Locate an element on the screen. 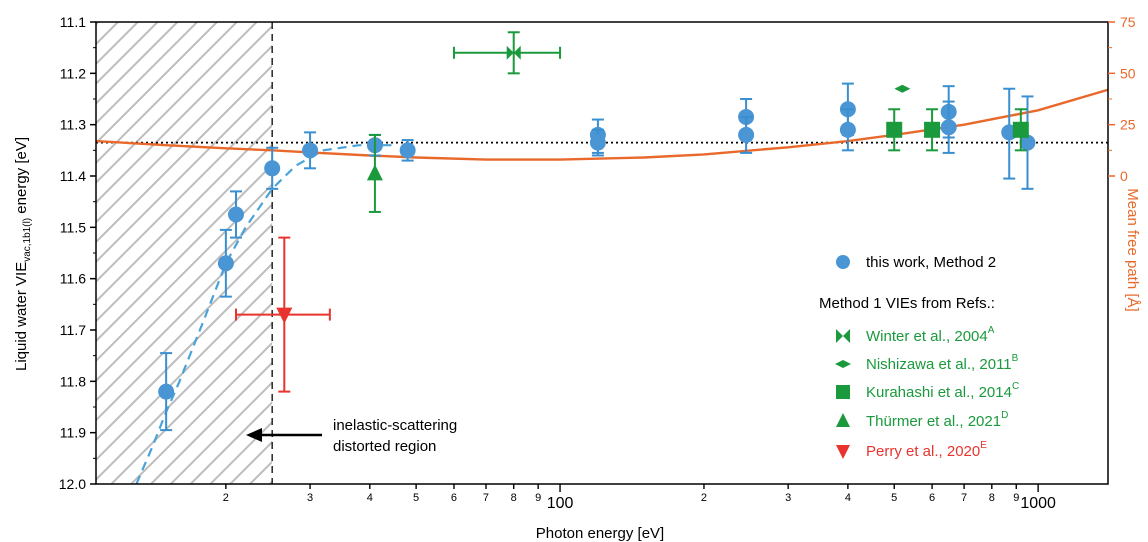 This screenshot has width=1148, height=542. legend-entry-1-marker is located at coordinates (843, 336).